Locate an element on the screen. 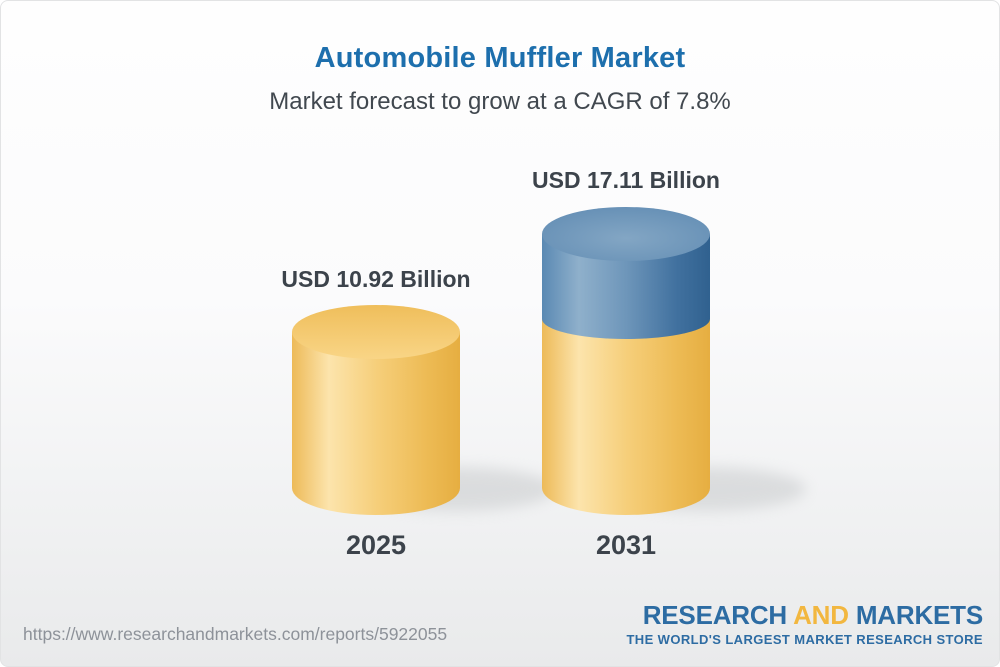 The height and width of the screenshot is (667, 1000). axis-label-2025: 2025 is located at coordinates (376, 545).